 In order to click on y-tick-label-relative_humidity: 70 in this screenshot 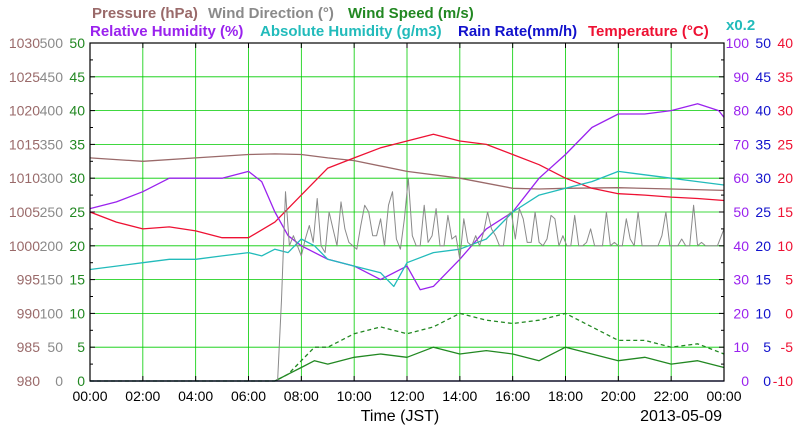, I will do `click(741, 144)`.